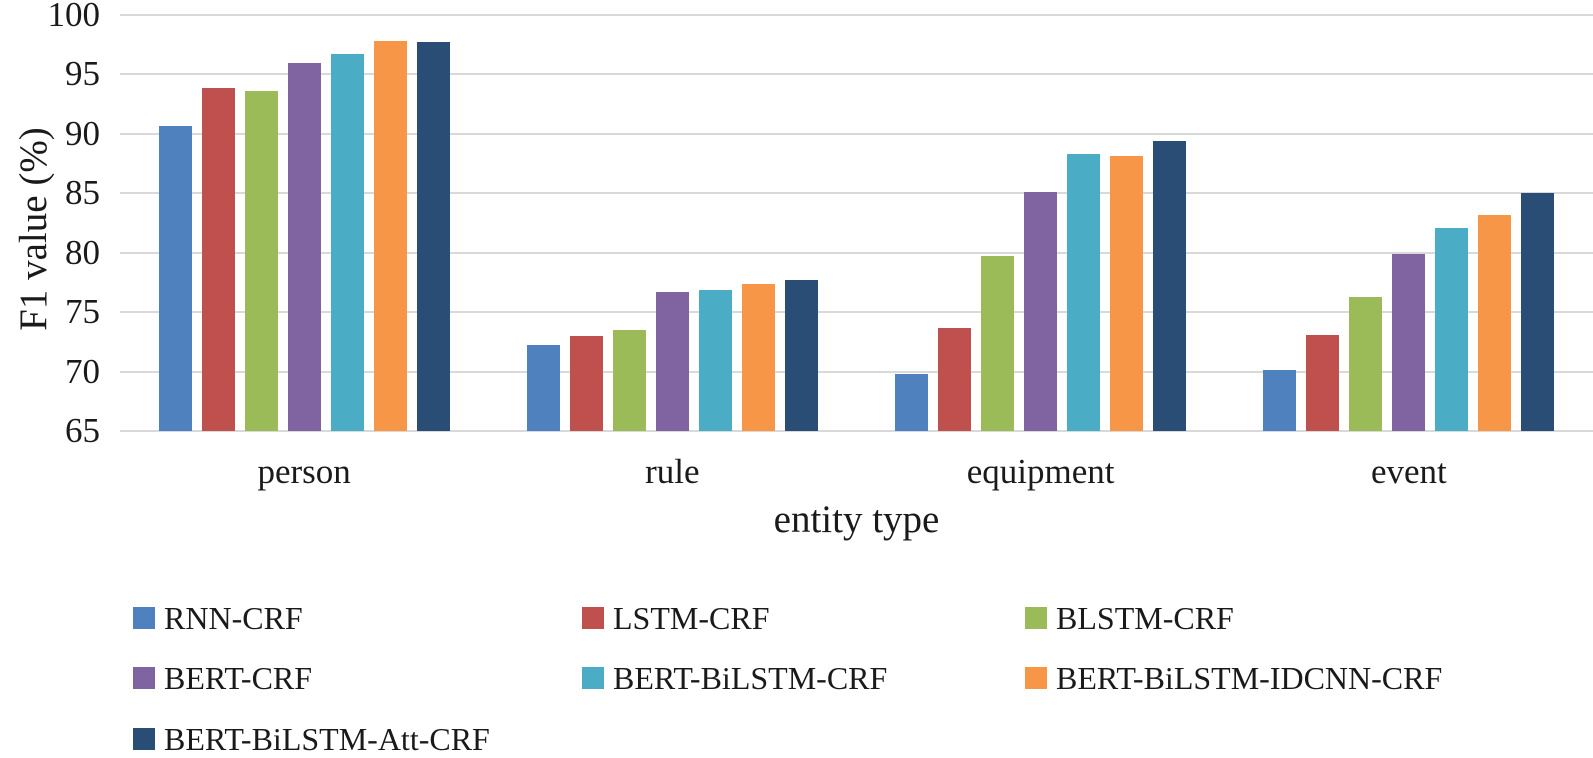 The width and height of the screenshot is (1593, 758). I want to click on bar-BERT-BiLSTM-IDCNN-CRF-equipment, so click(1127, 293).